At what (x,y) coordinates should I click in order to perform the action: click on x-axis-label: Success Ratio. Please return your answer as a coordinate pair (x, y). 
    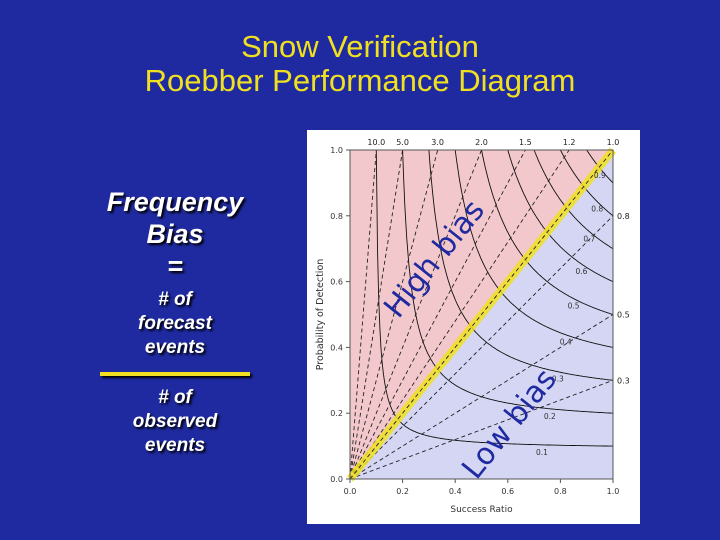
    Looking at the image, I should click on (481, 510).